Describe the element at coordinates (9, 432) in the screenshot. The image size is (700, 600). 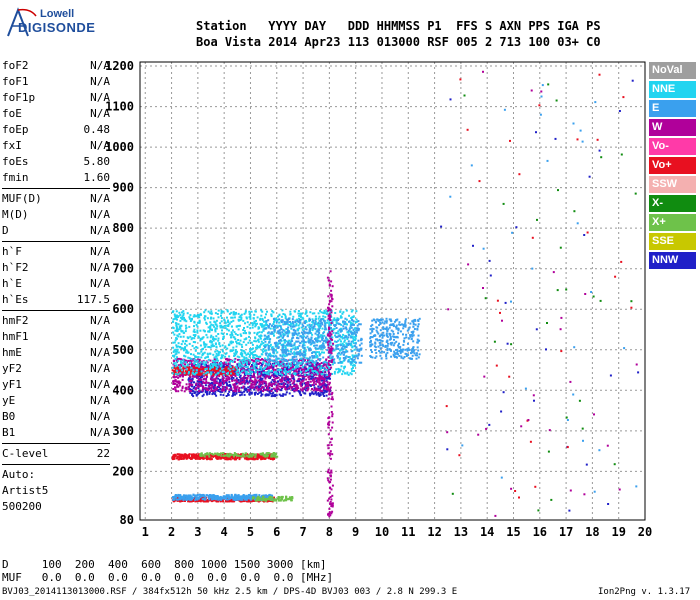
I see `param-name: B1` at that location.